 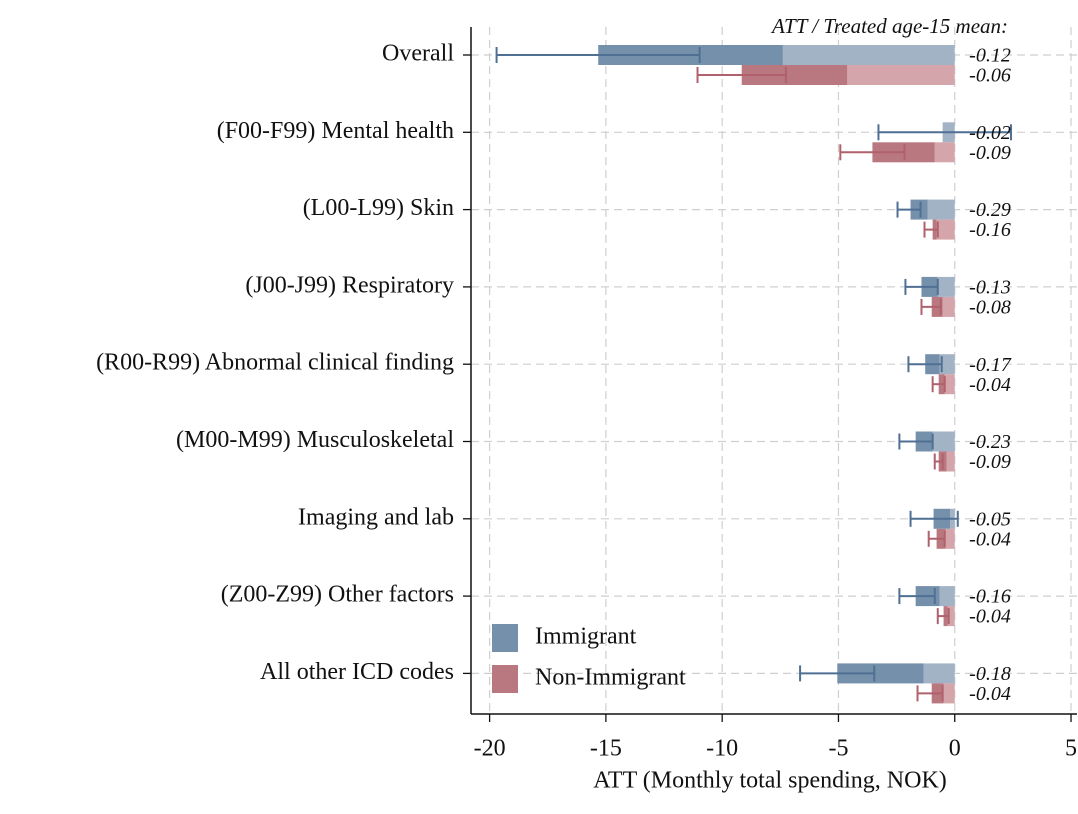 What do you see at coordinates (838, 749) in the screenshot?
I see `x-tick-label: -5` at bounding box center [838, 749].